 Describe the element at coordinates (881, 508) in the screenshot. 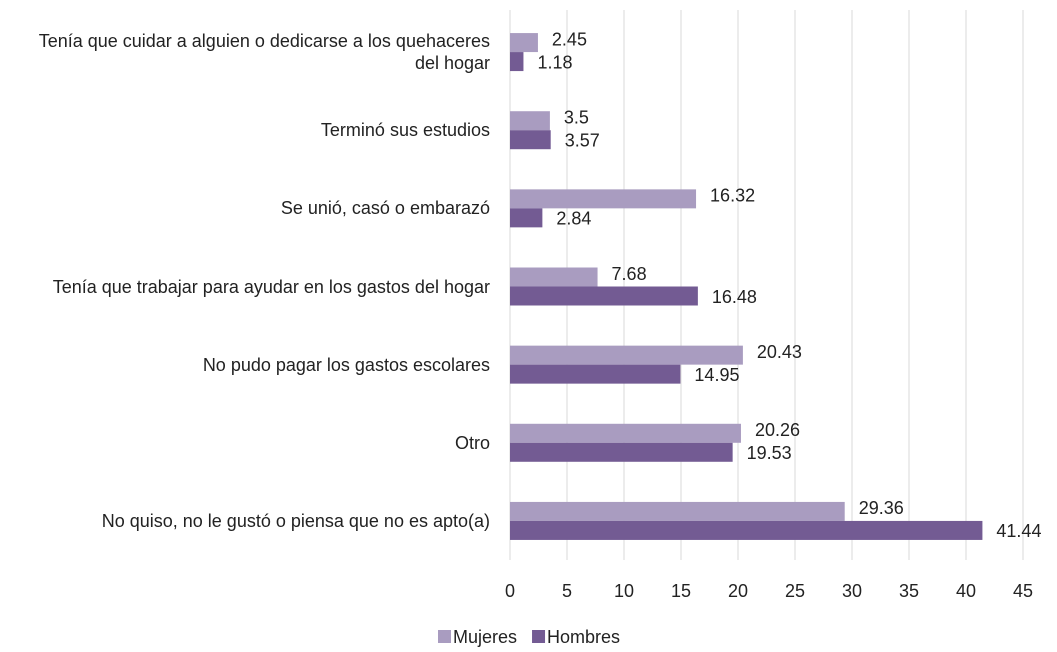

I see `data-label: 29.36` at that location.